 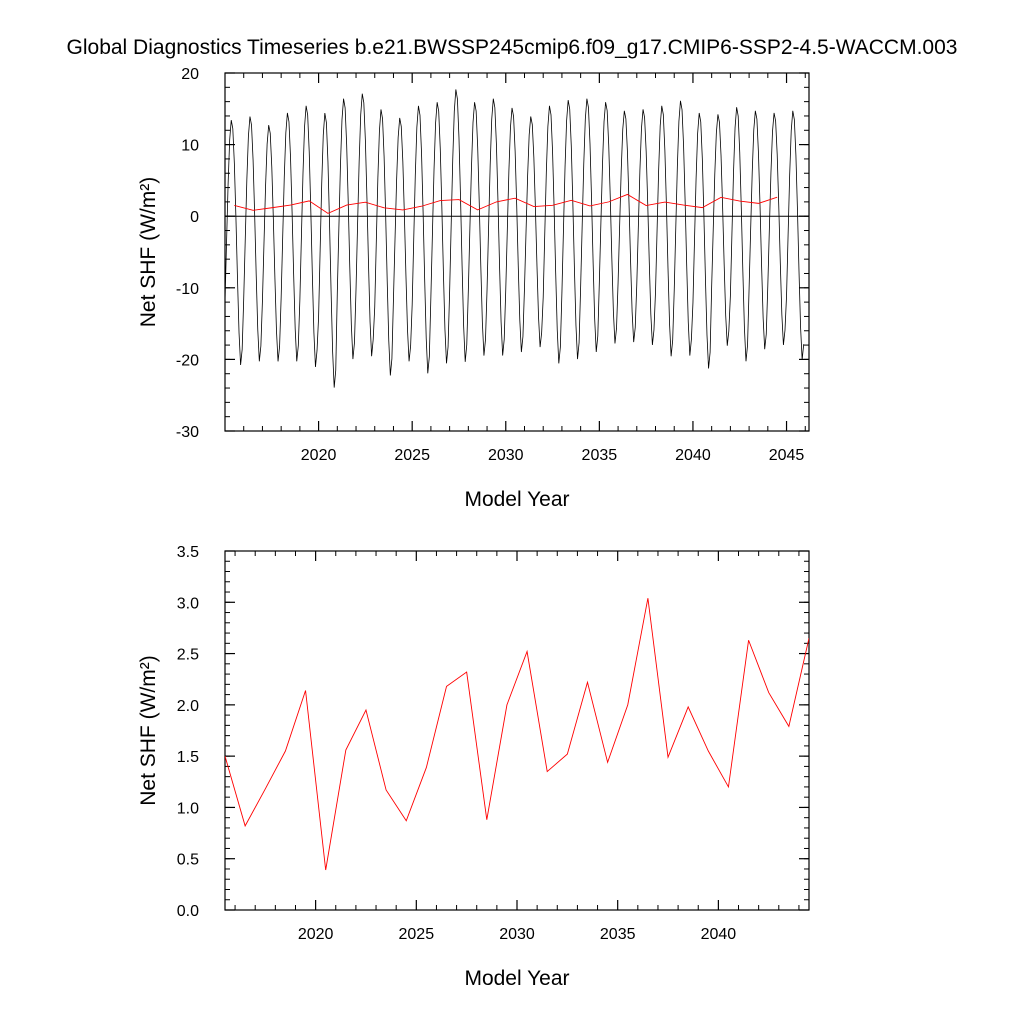 What do you see at coordinates (187, 289) in the screenshot?
I see `y-tick-label: -10` at bounding box center [187, 289].